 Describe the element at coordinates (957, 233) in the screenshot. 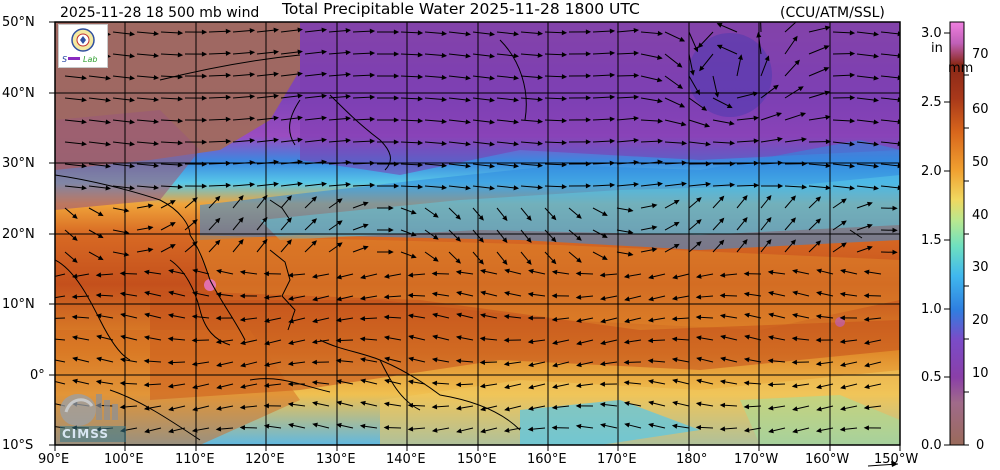

I see `colorbar` at that location.